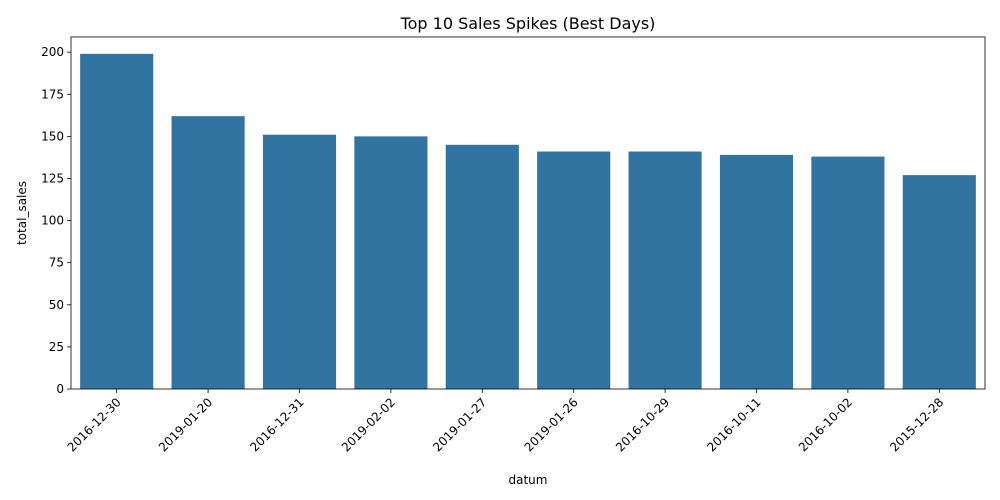 This screenshot has width=1000, height=500. I want to click on y-axis: 0 25 50 75 100 125 150 175 200, so click(56, 220).